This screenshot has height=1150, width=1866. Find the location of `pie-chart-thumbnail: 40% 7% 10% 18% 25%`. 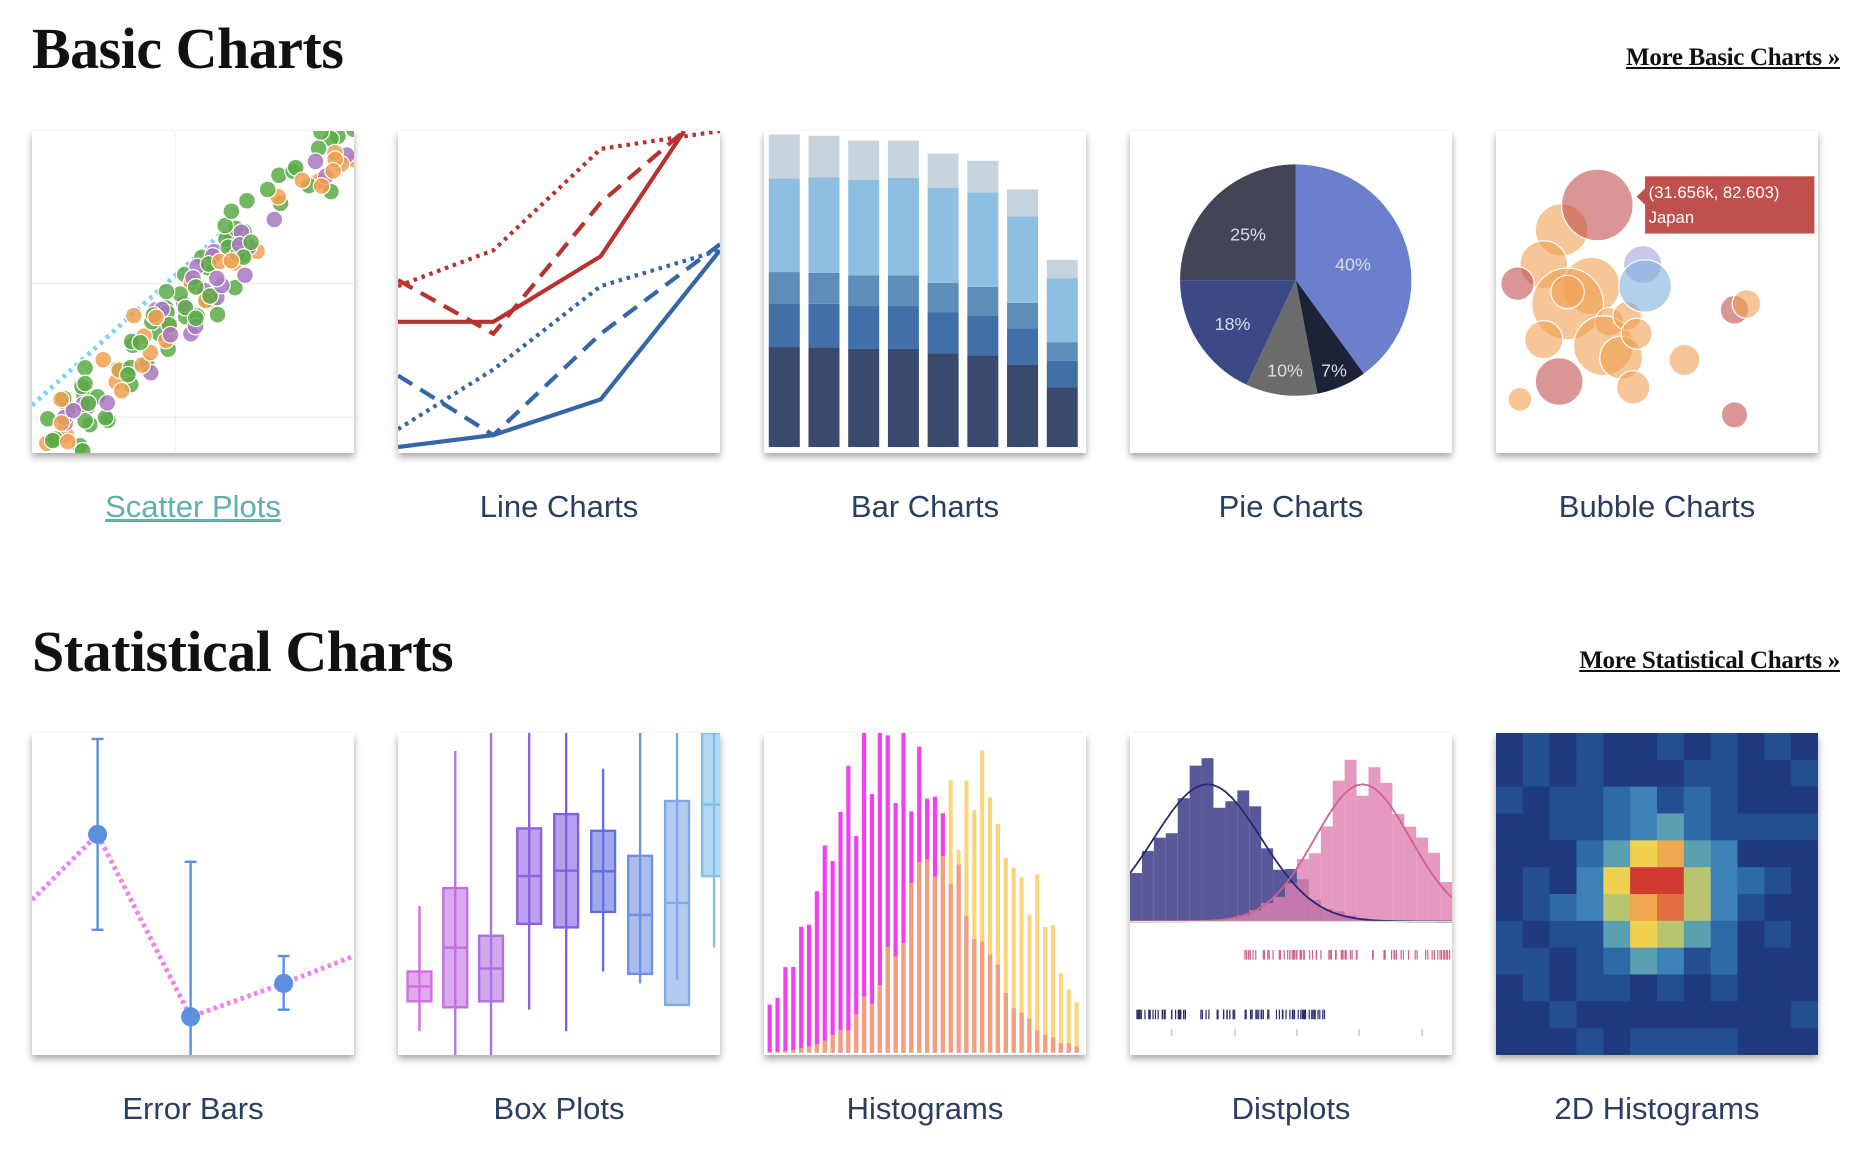

pie-chart-thumbnail: 40% 7% 10% 18% 25% is located at coordinates (1291, 292).